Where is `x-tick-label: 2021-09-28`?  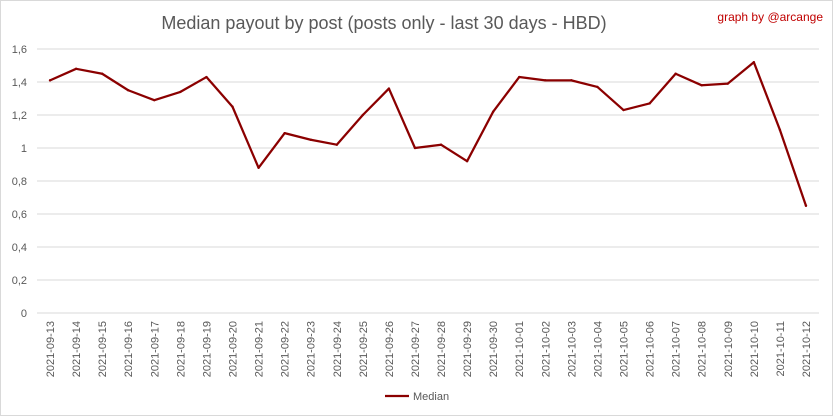 x-tick-label: 2021-09-28 is located at coordinates (442, 349).